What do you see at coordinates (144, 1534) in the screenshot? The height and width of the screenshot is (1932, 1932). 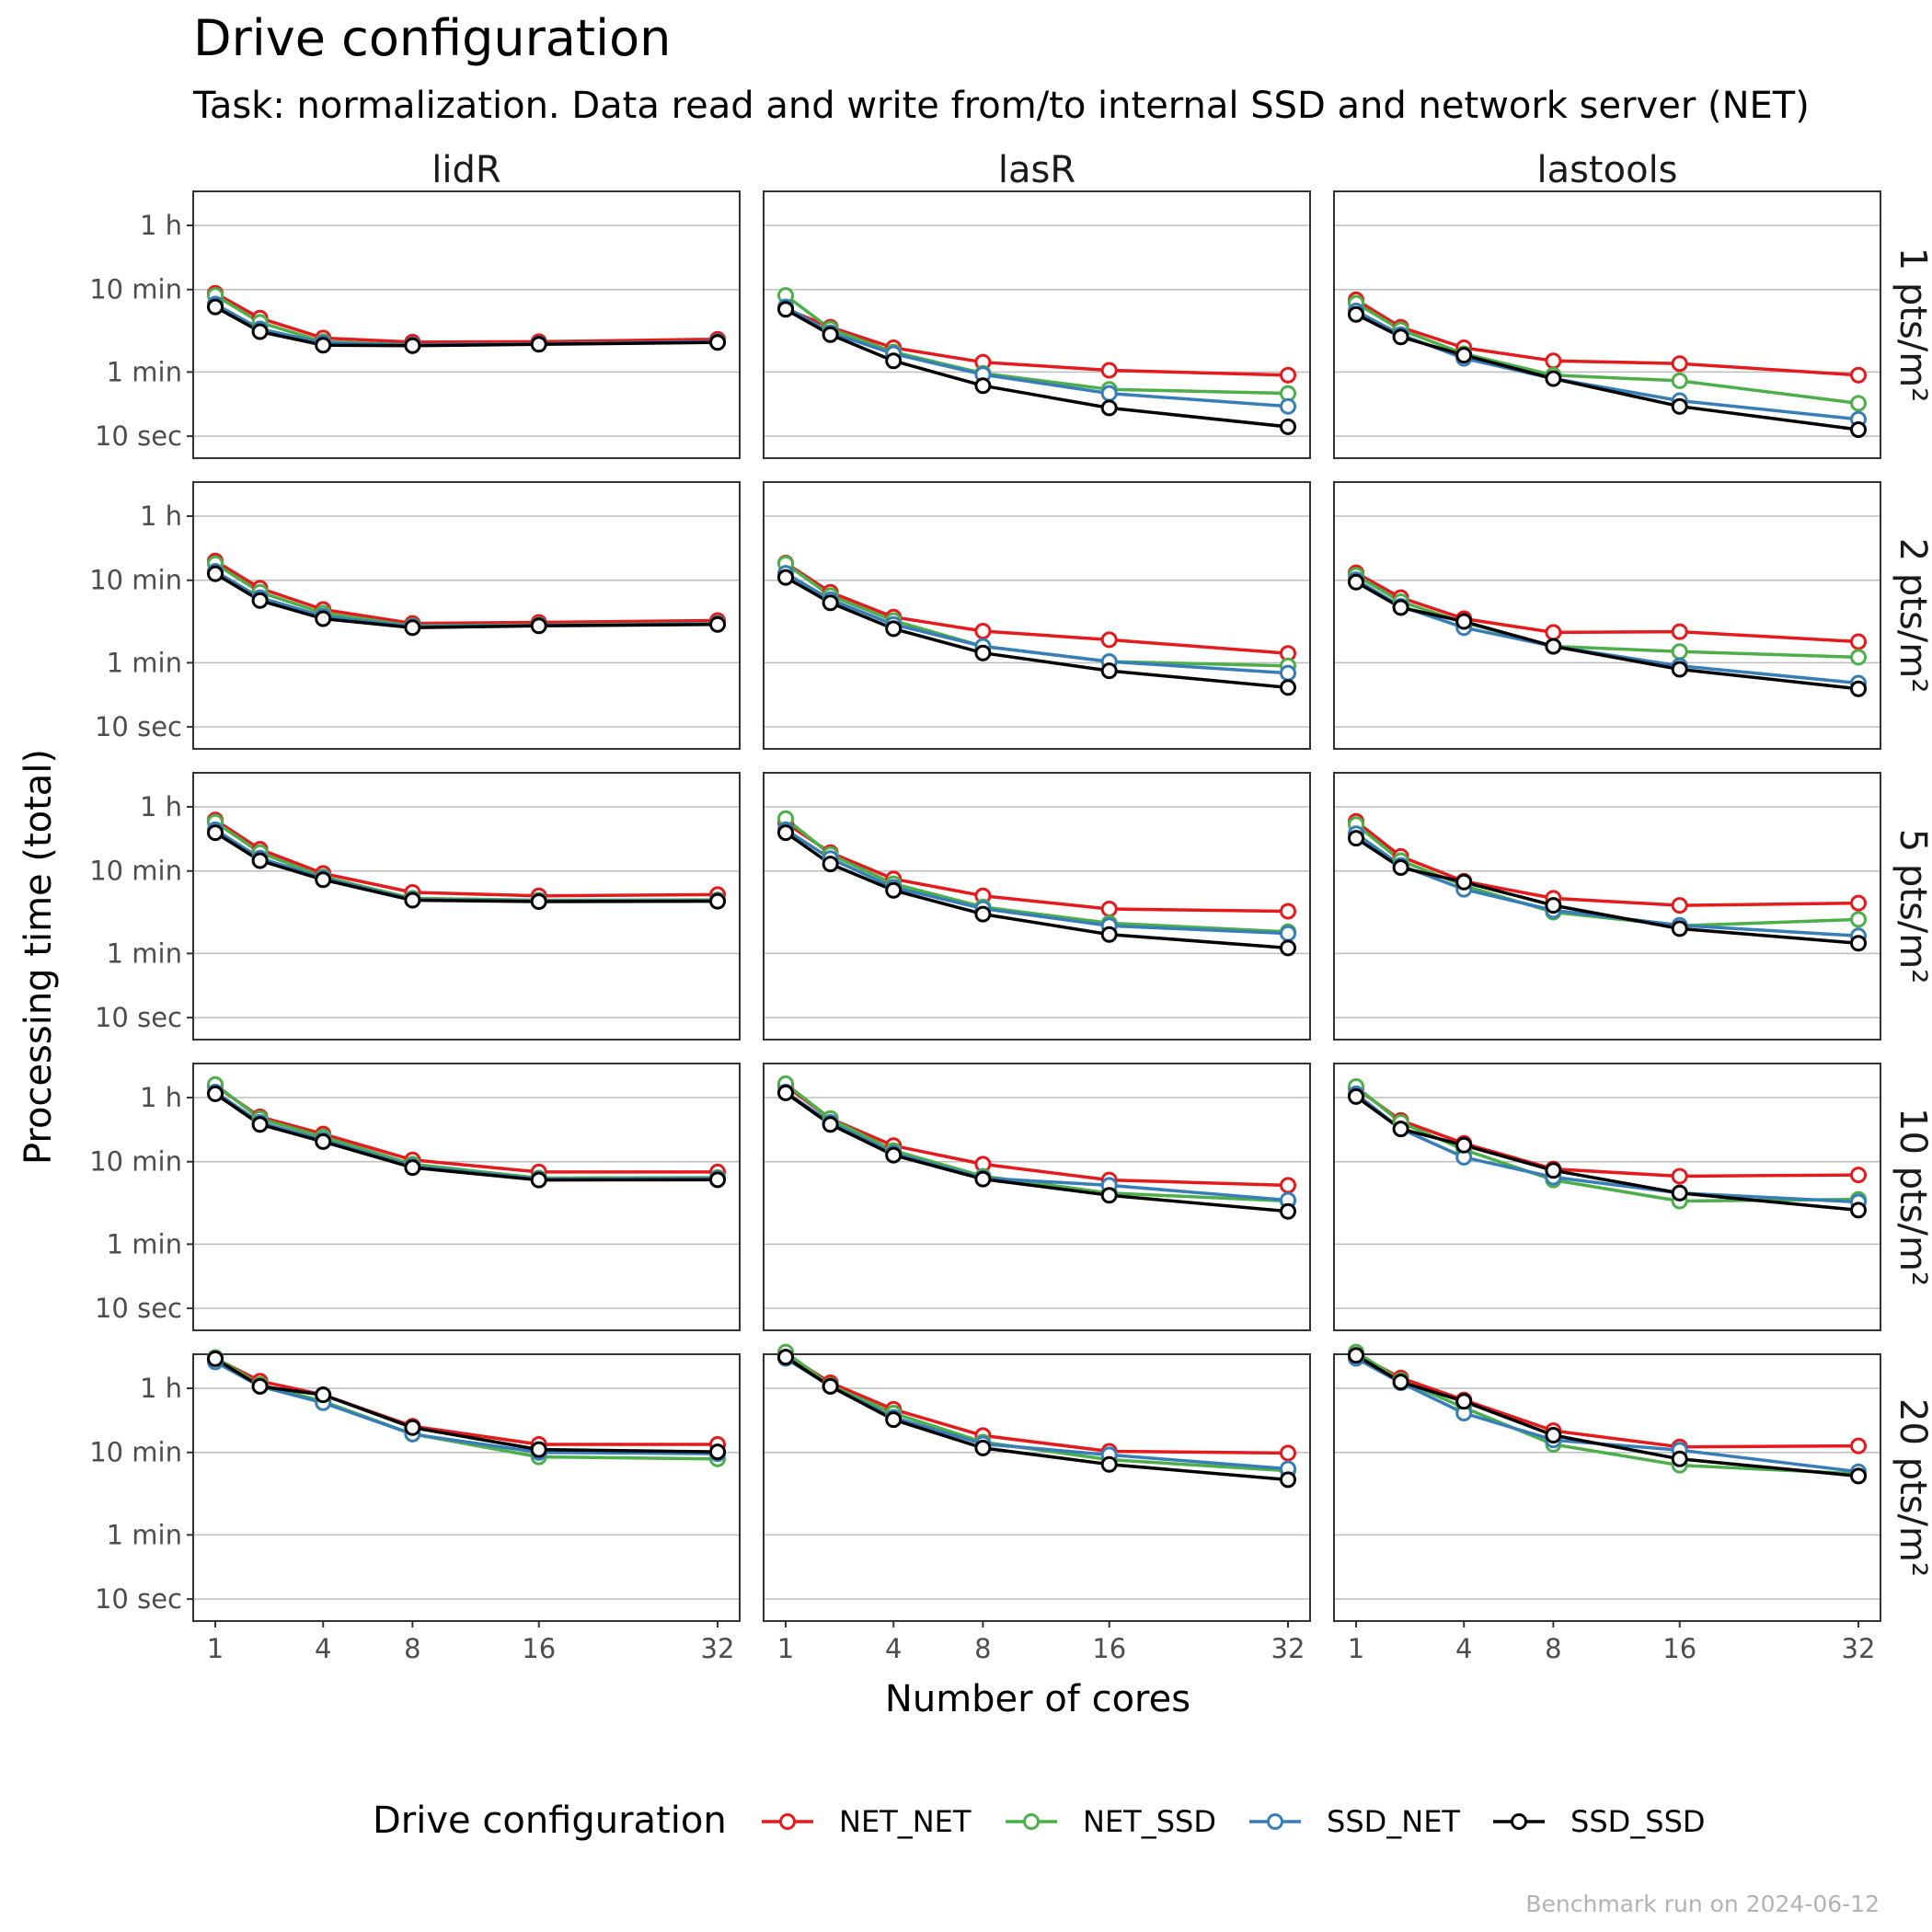 I see `y-tick-label: 1 min` at bounding box center [144, 1534].